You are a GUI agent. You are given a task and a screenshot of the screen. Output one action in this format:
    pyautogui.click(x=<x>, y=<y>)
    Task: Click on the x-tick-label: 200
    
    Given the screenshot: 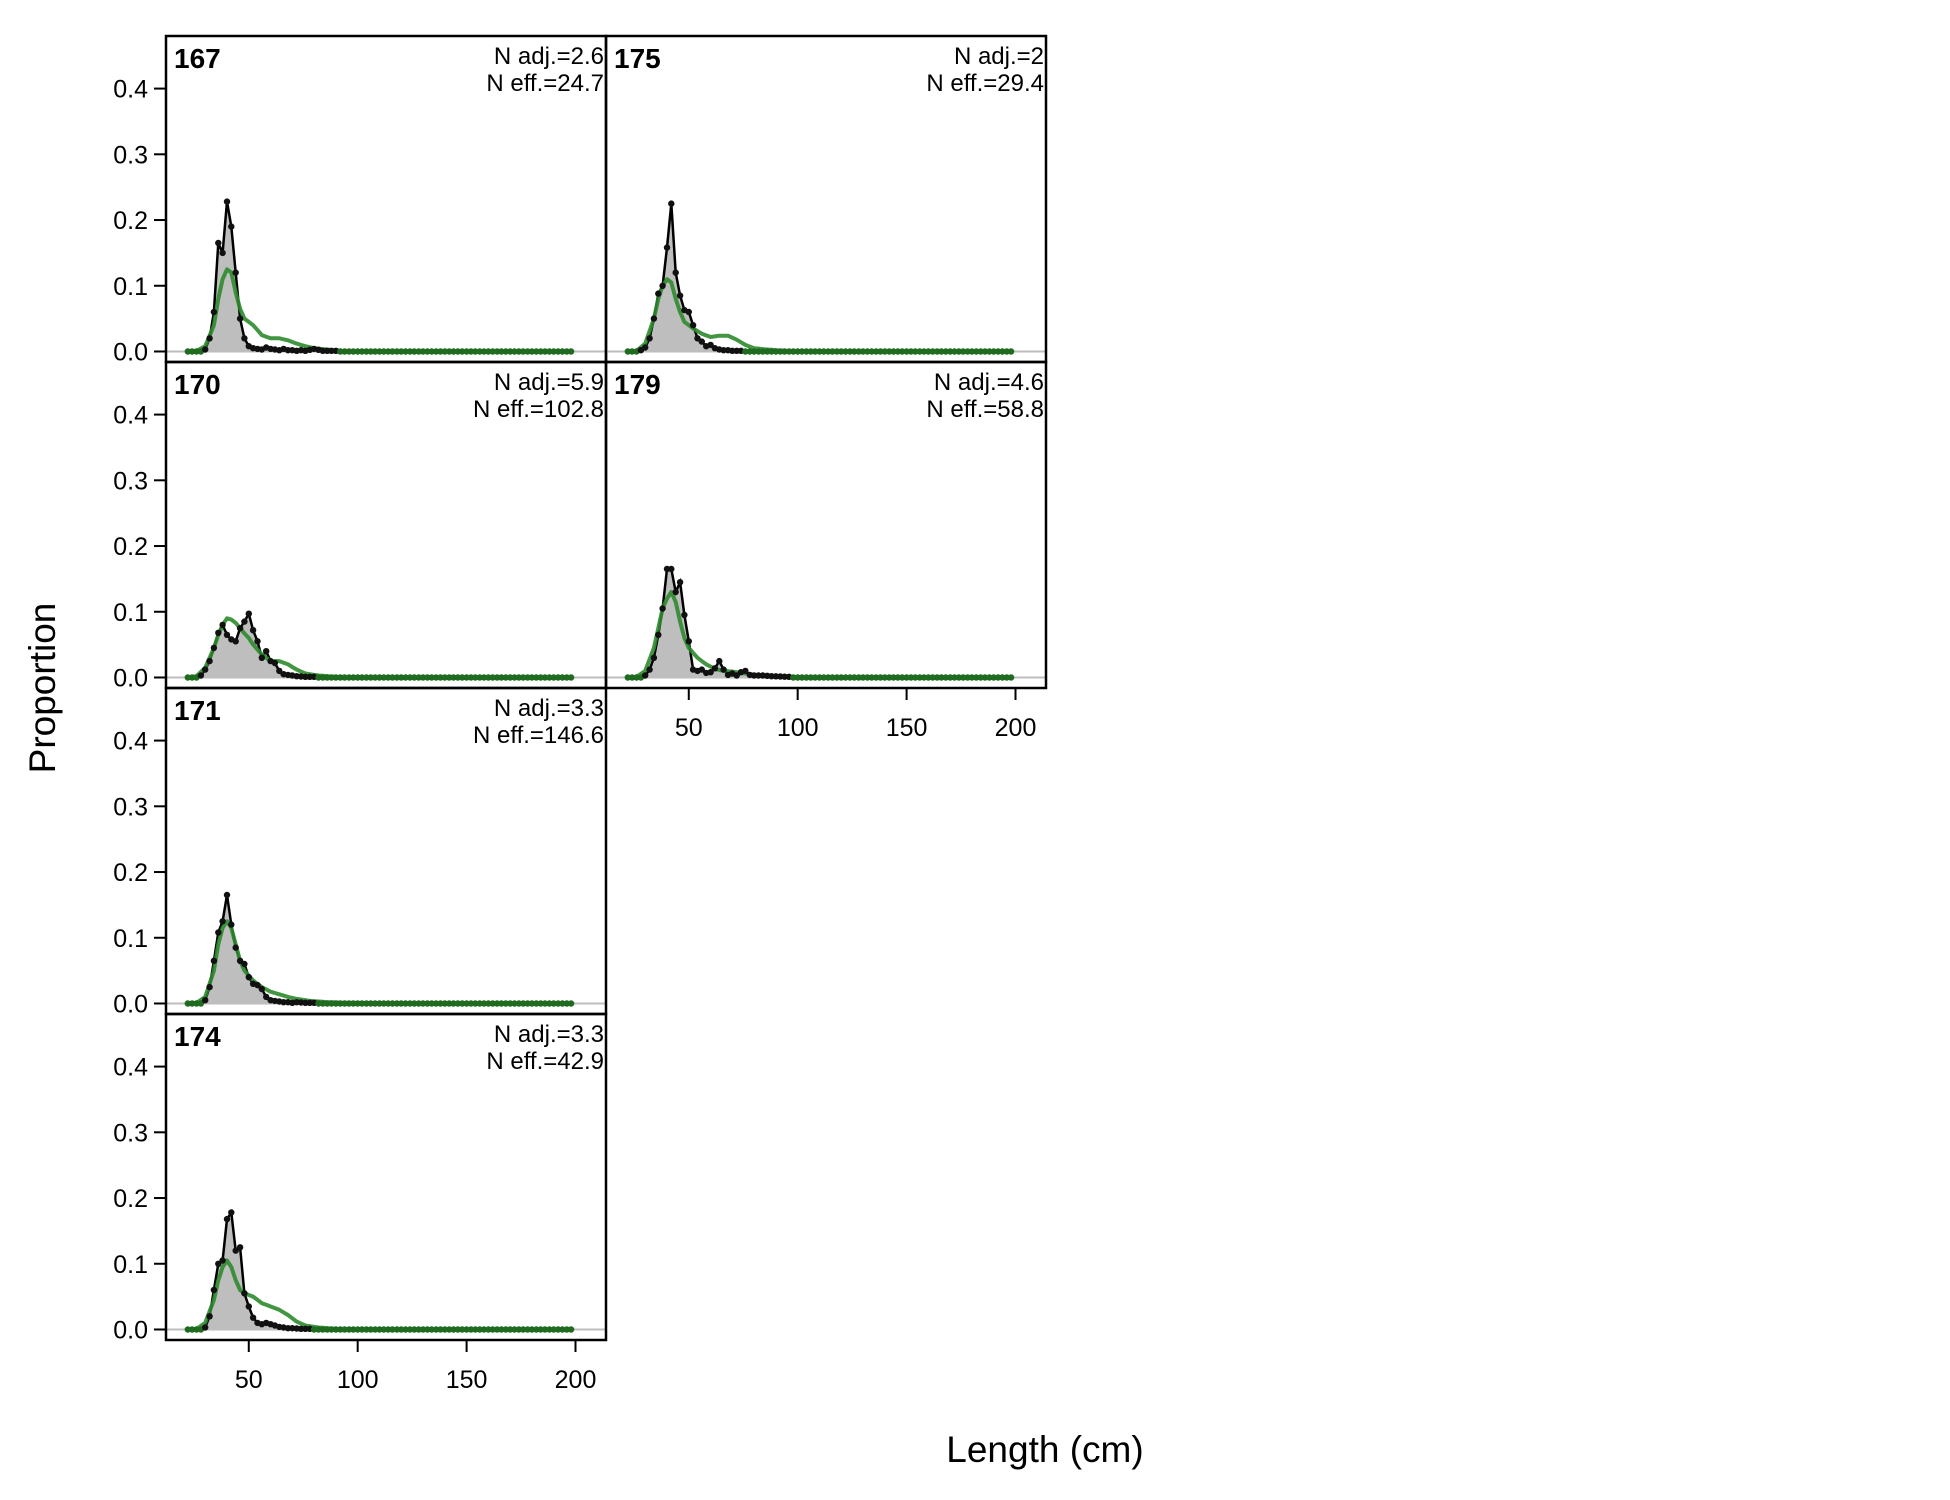 What is the action you would take?
    pyautogui.click(x=576, y=1380)
    